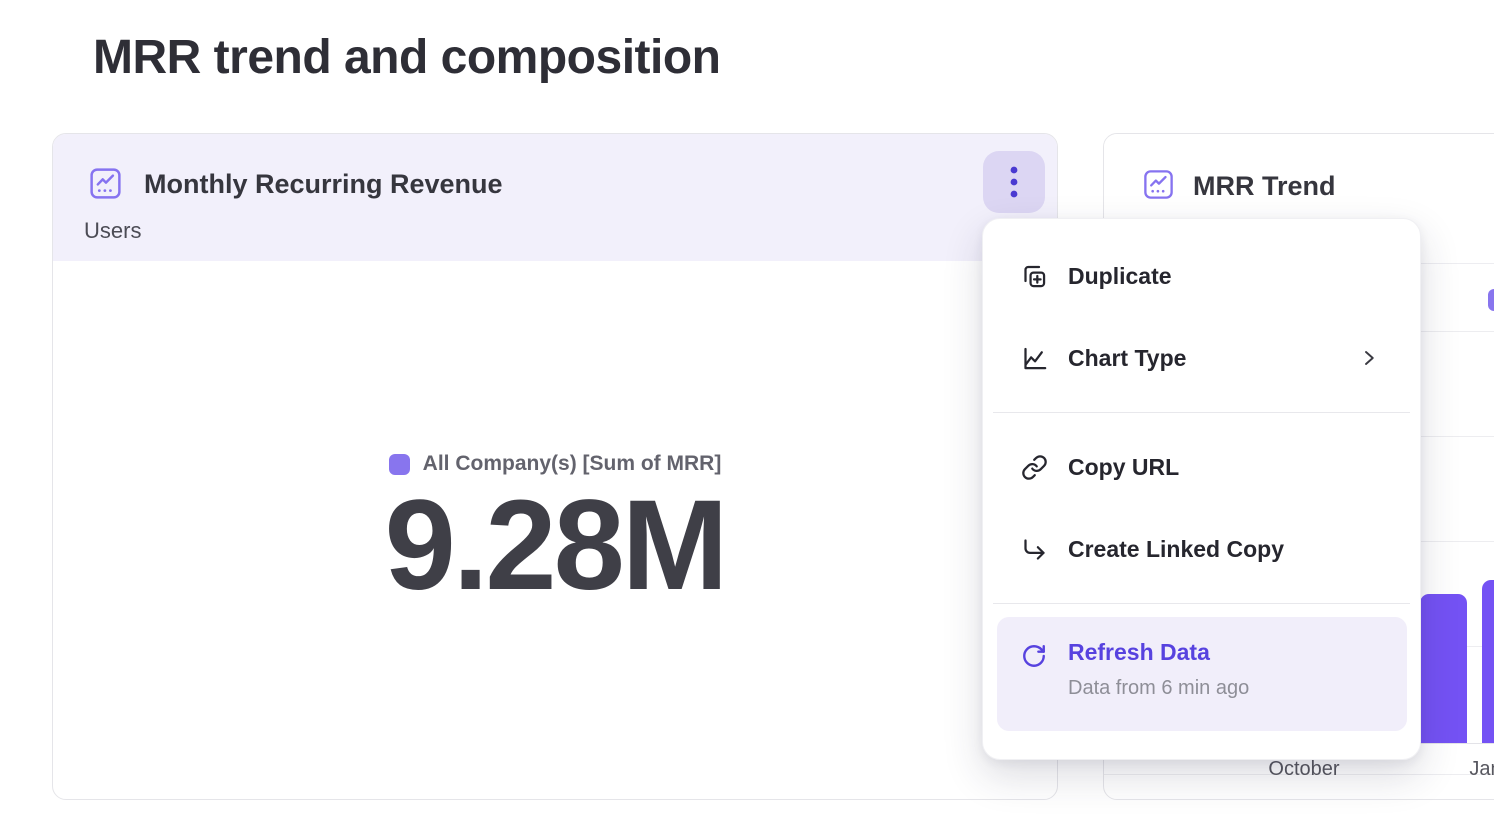  What do you see at coordinates (1034, 276) in the screenshot?
I see `duplicate-icon` at bounding box center [1034, 276].